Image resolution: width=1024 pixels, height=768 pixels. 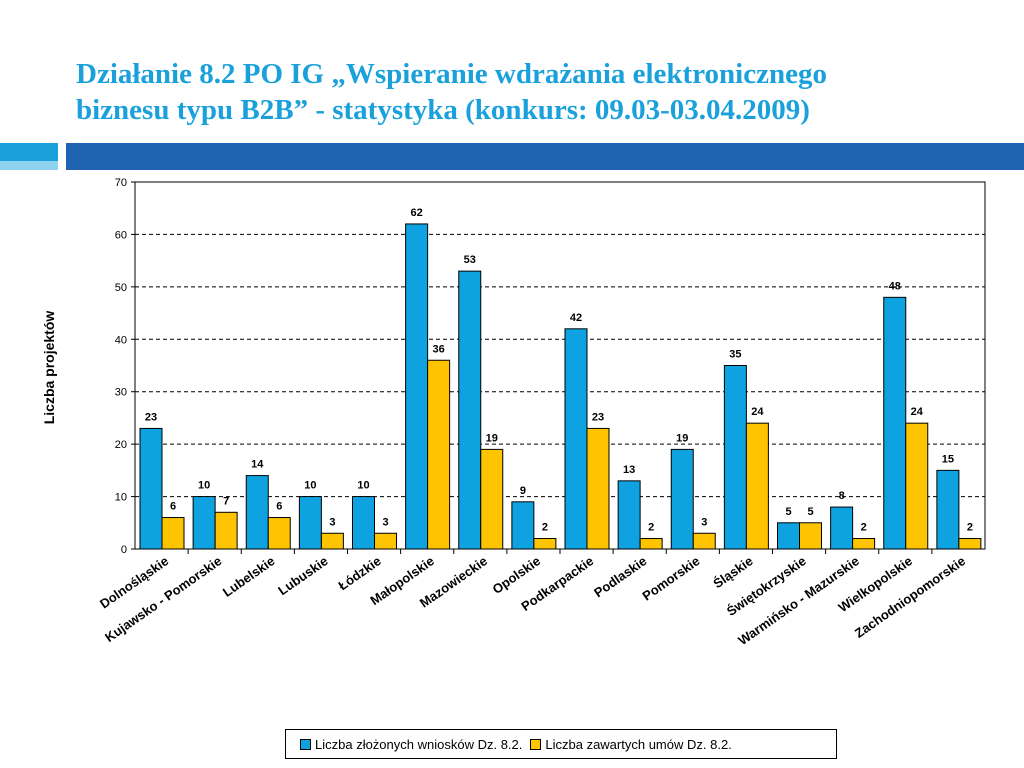 I want to click on data-label-s1-6: 53, so click(x=470, y=260).